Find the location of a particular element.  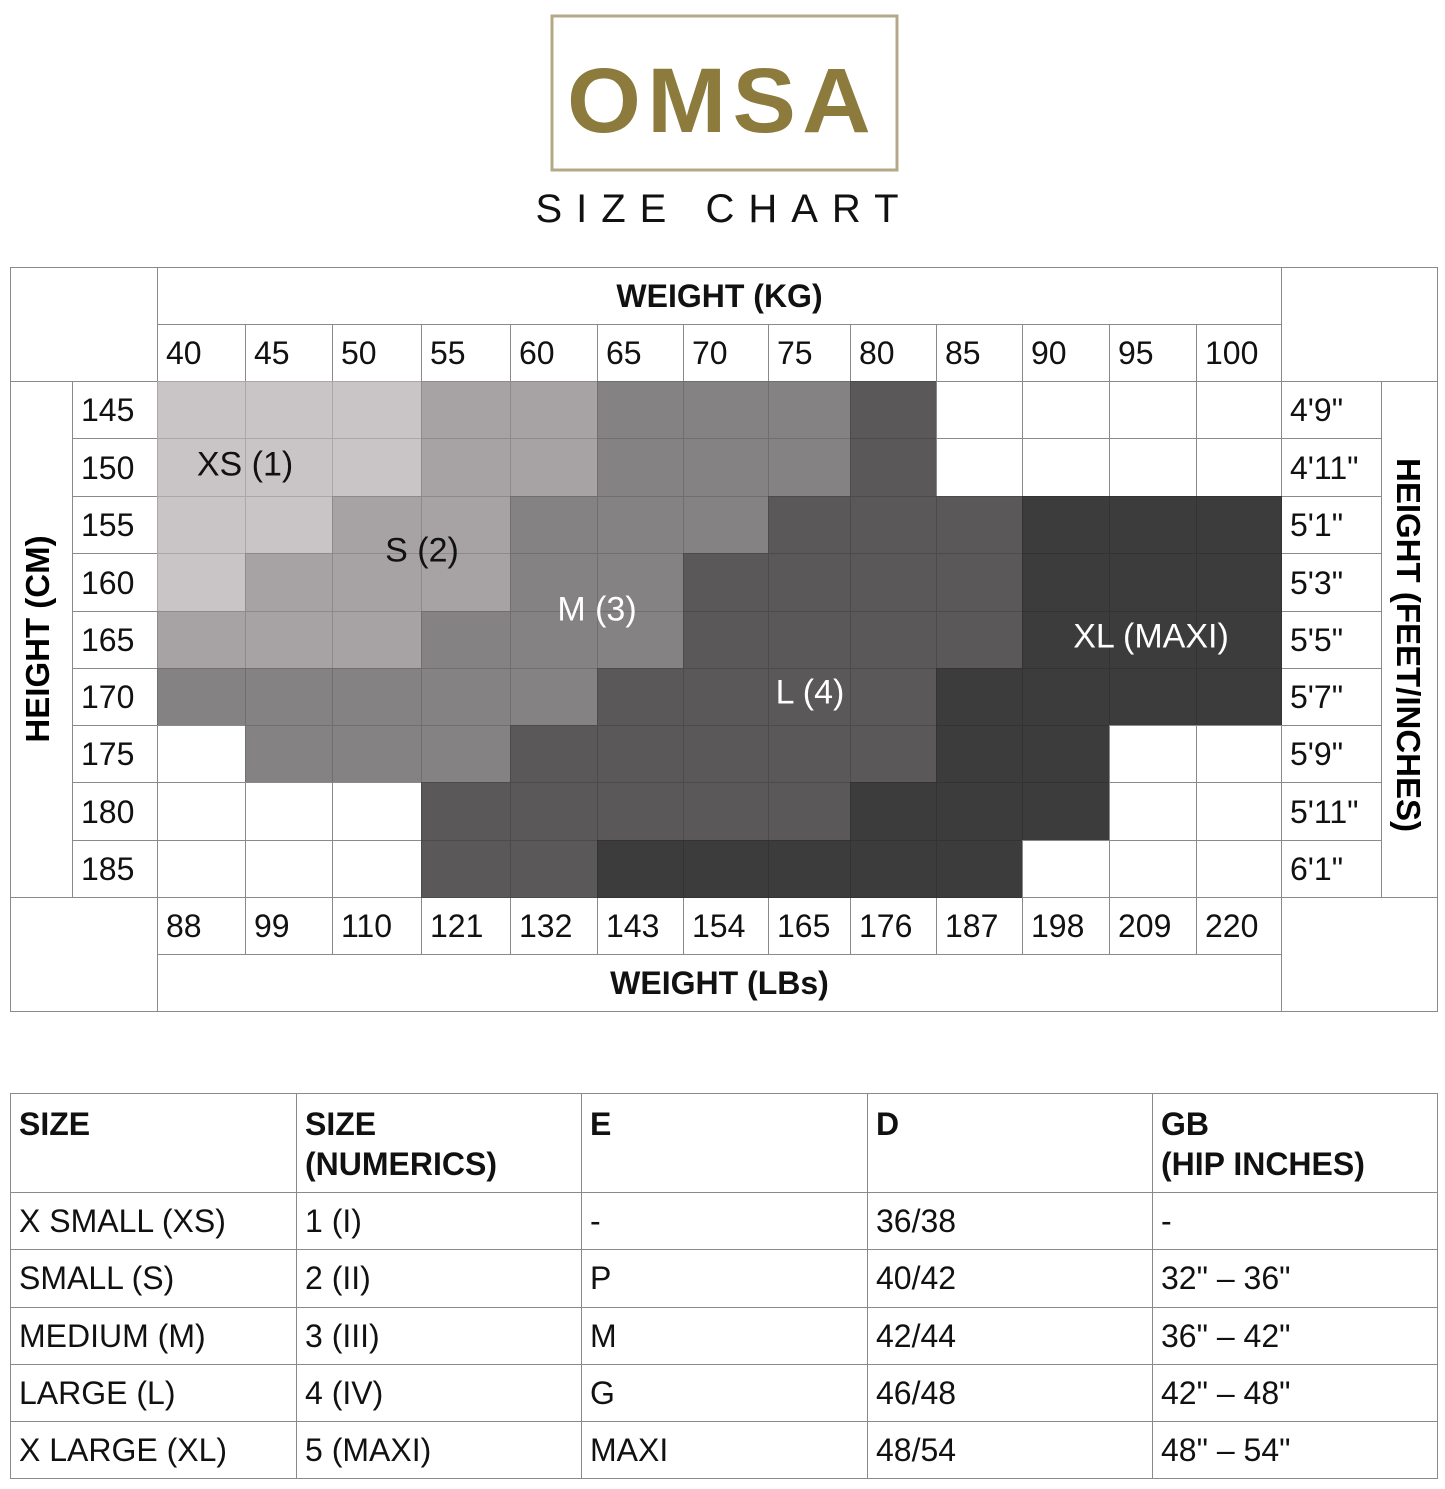

table-cell: 5 (MAXI) is located at coordinates (439, 1450).